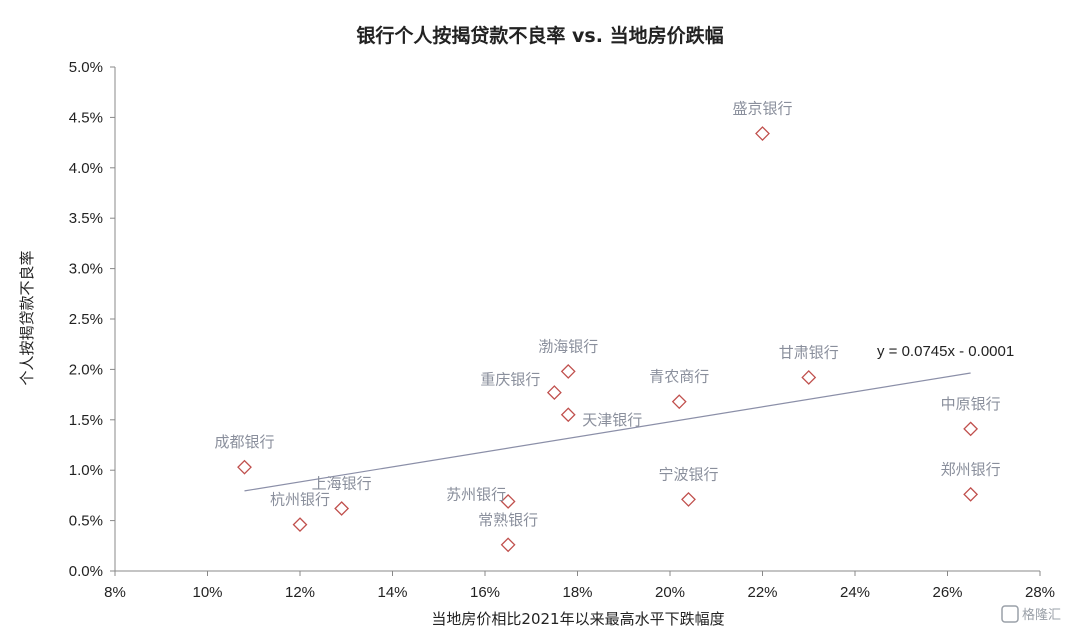 Image resolution: width=1080 pixels, height=633 pixels. Describe the element at coordinates (86, 420) in the screenshot. I see `y-tick-label: 1.5%` at that location.